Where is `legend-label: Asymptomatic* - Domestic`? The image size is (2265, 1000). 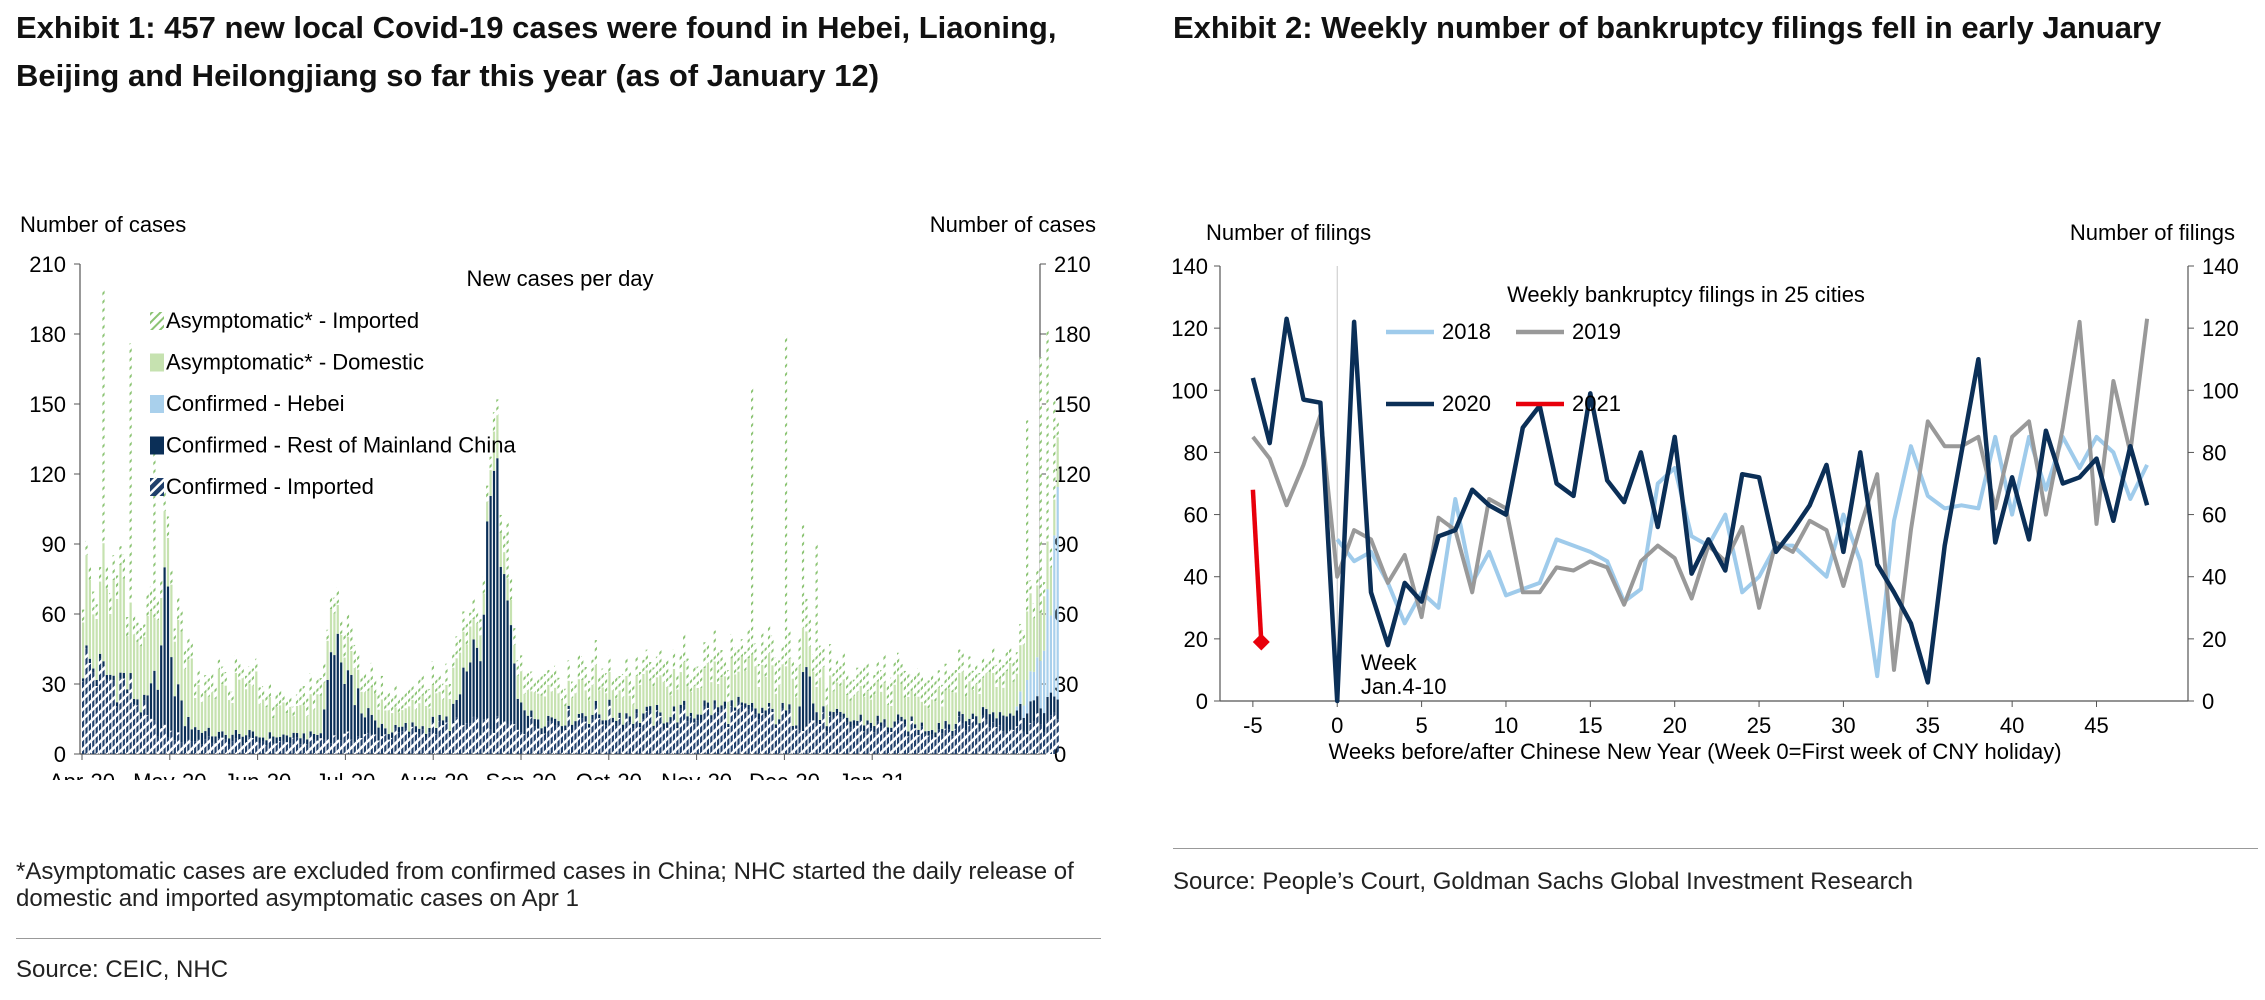
legend-label: Asymptomatic* - Domestic is located at coordinates (295, 362).